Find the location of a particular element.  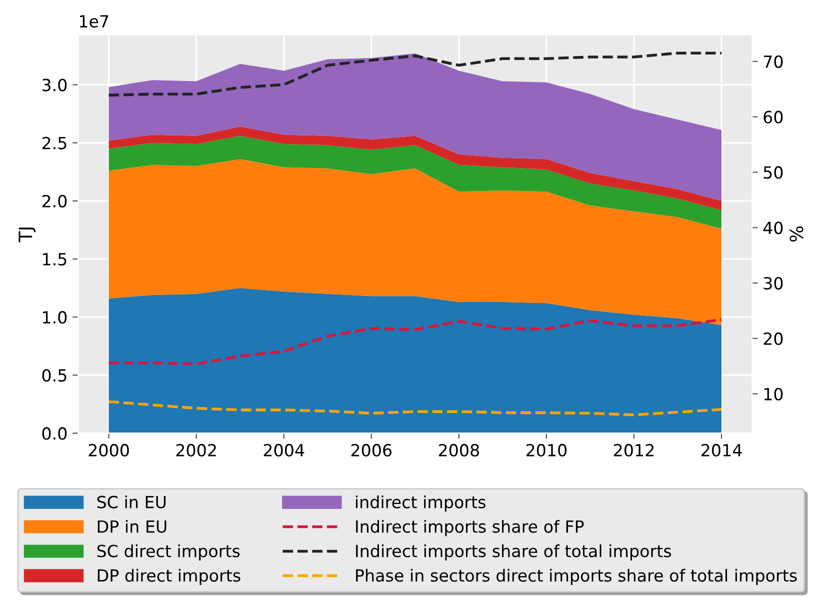

x-tick-label: 2014 is located at coordinates (722, 450).